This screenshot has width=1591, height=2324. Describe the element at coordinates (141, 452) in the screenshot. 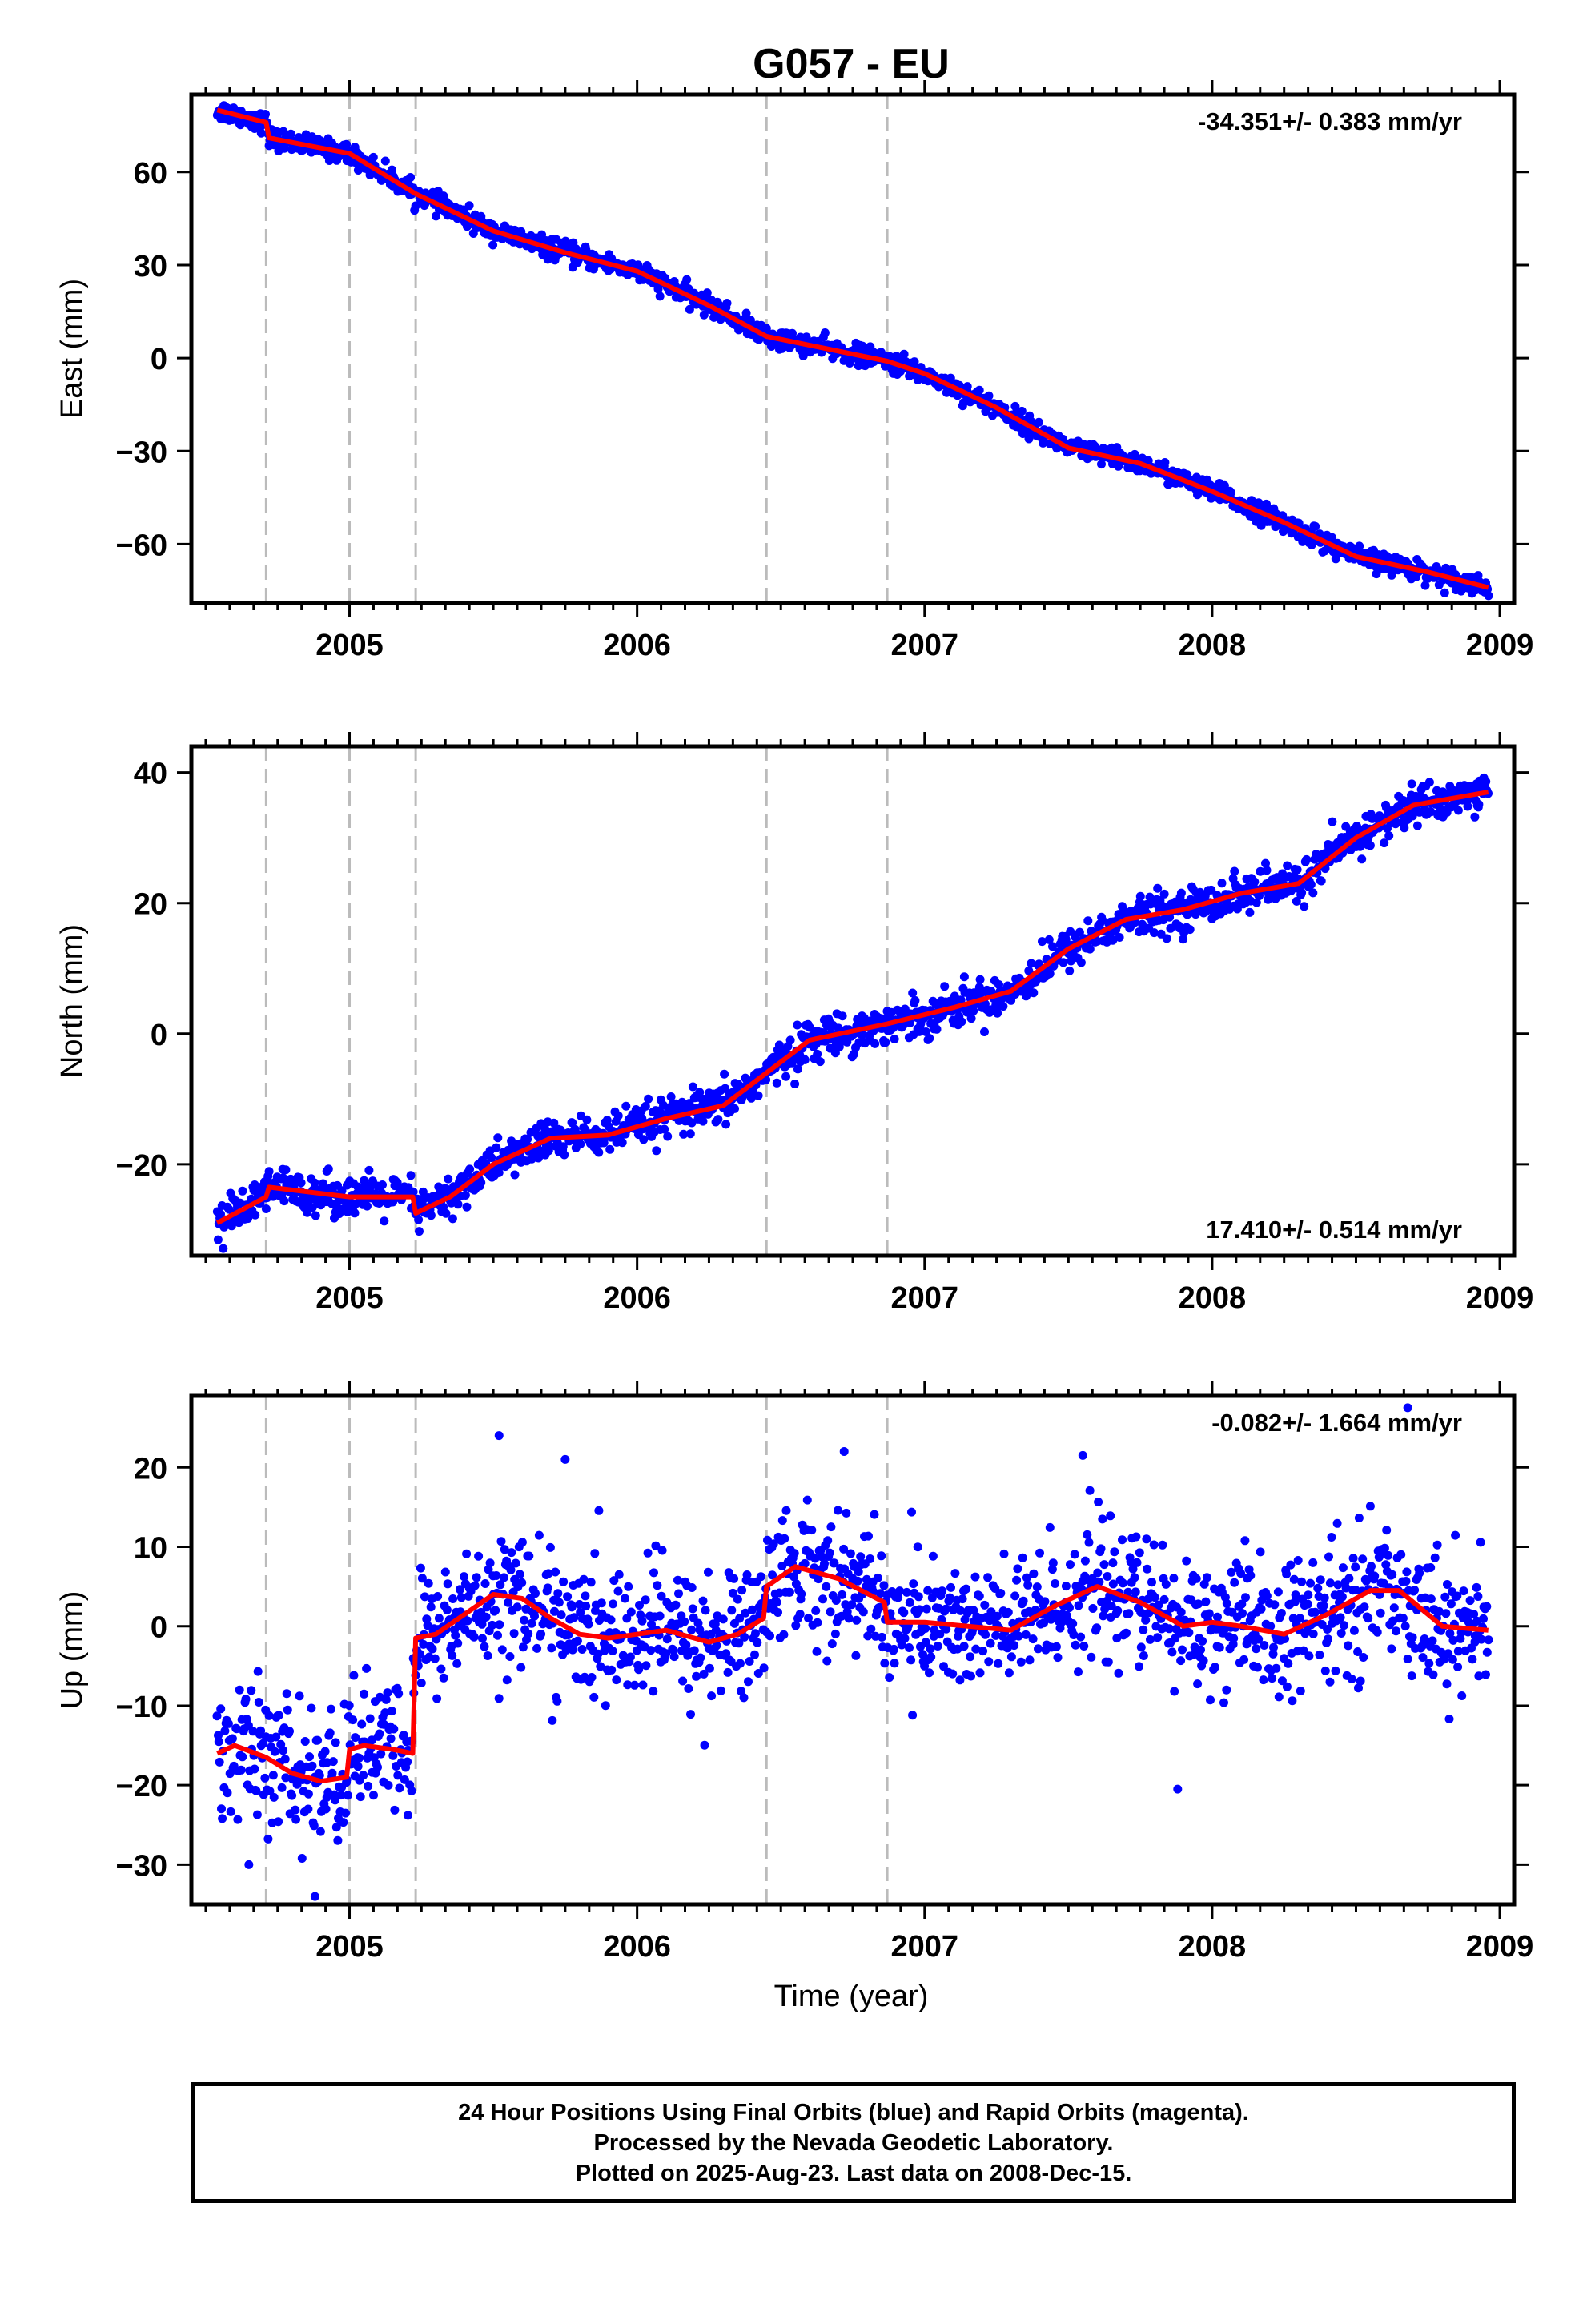

I see `east-y-tick-label: −30` at that location.